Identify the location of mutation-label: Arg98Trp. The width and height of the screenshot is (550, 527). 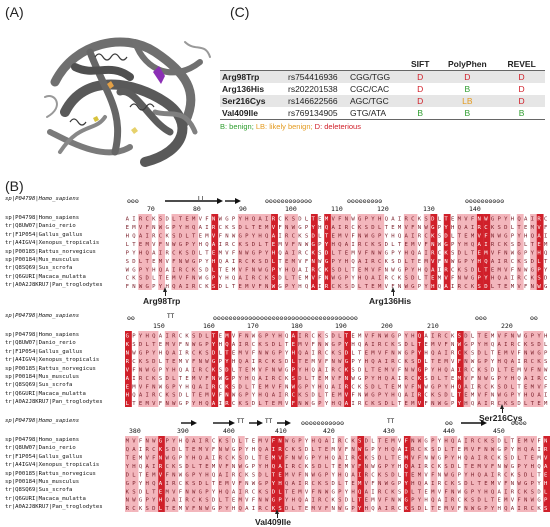
(162, 301).